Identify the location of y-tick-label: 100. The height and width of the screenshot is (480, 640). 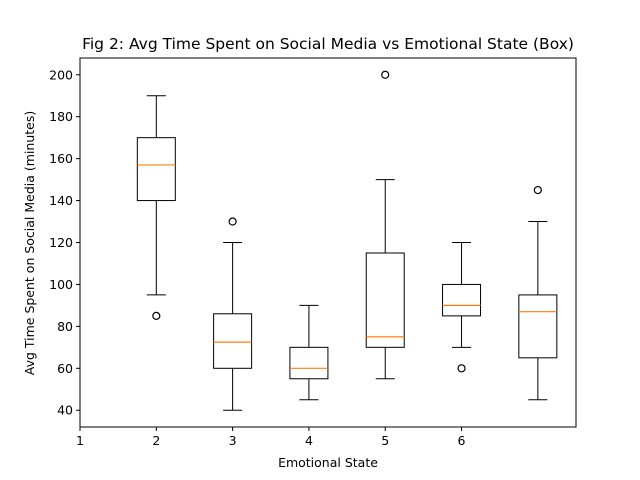
(61, 284).